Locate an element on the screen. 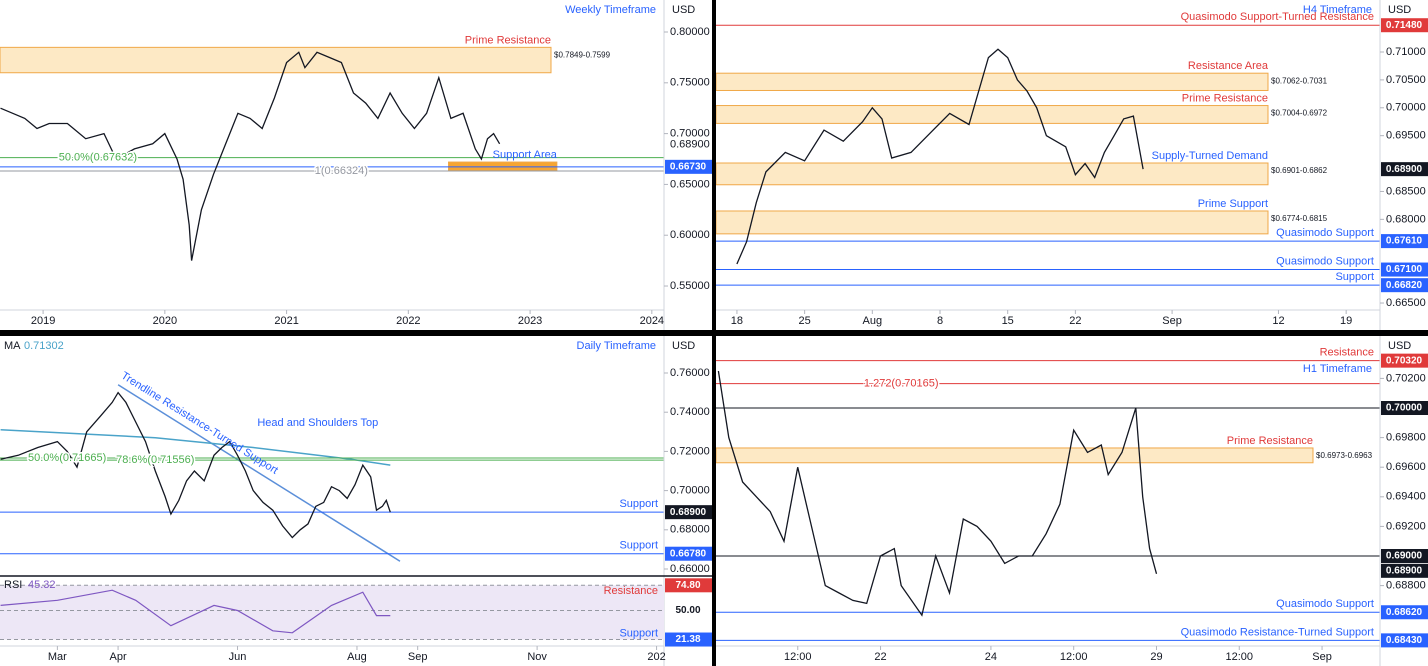 The height and width of the screenshot is (666, 1428). x-tick-label: Aug is located at coordinates (357, 657).